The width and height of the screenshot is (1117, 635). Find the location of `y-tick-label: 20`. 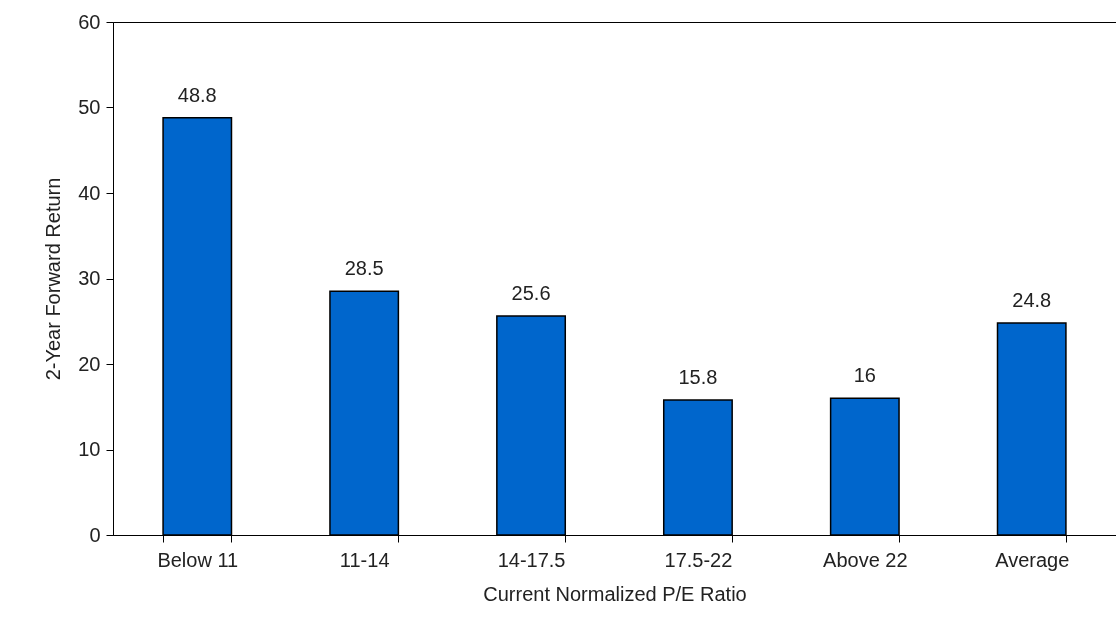

y-tick-label: 20 is located at coordinates (89, 363).